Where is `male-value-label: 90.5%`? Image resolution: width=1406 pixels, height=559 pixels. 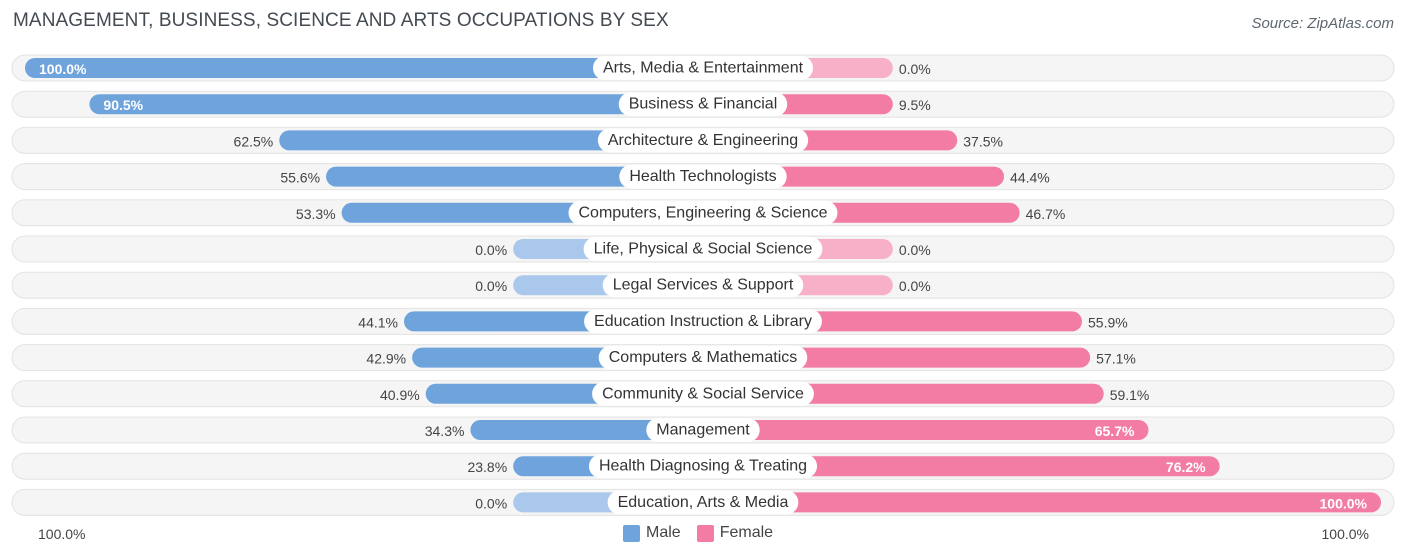 male-value-label: 90.5% is located at coordinates (123, 105).